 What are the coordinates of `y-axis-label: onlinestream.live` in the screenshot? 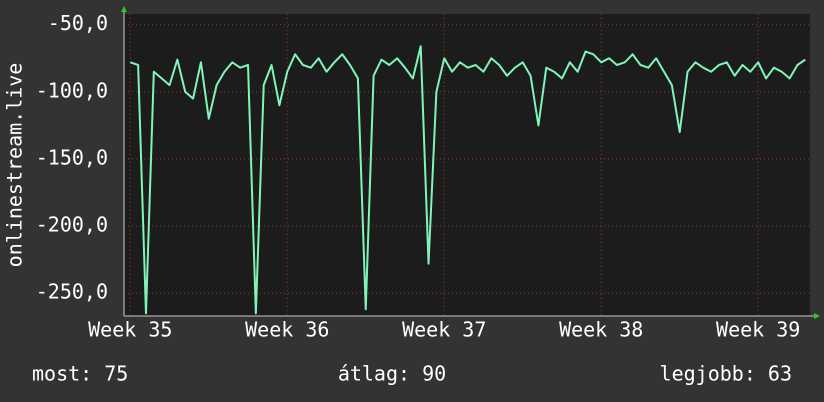 It's located at (15, 165).